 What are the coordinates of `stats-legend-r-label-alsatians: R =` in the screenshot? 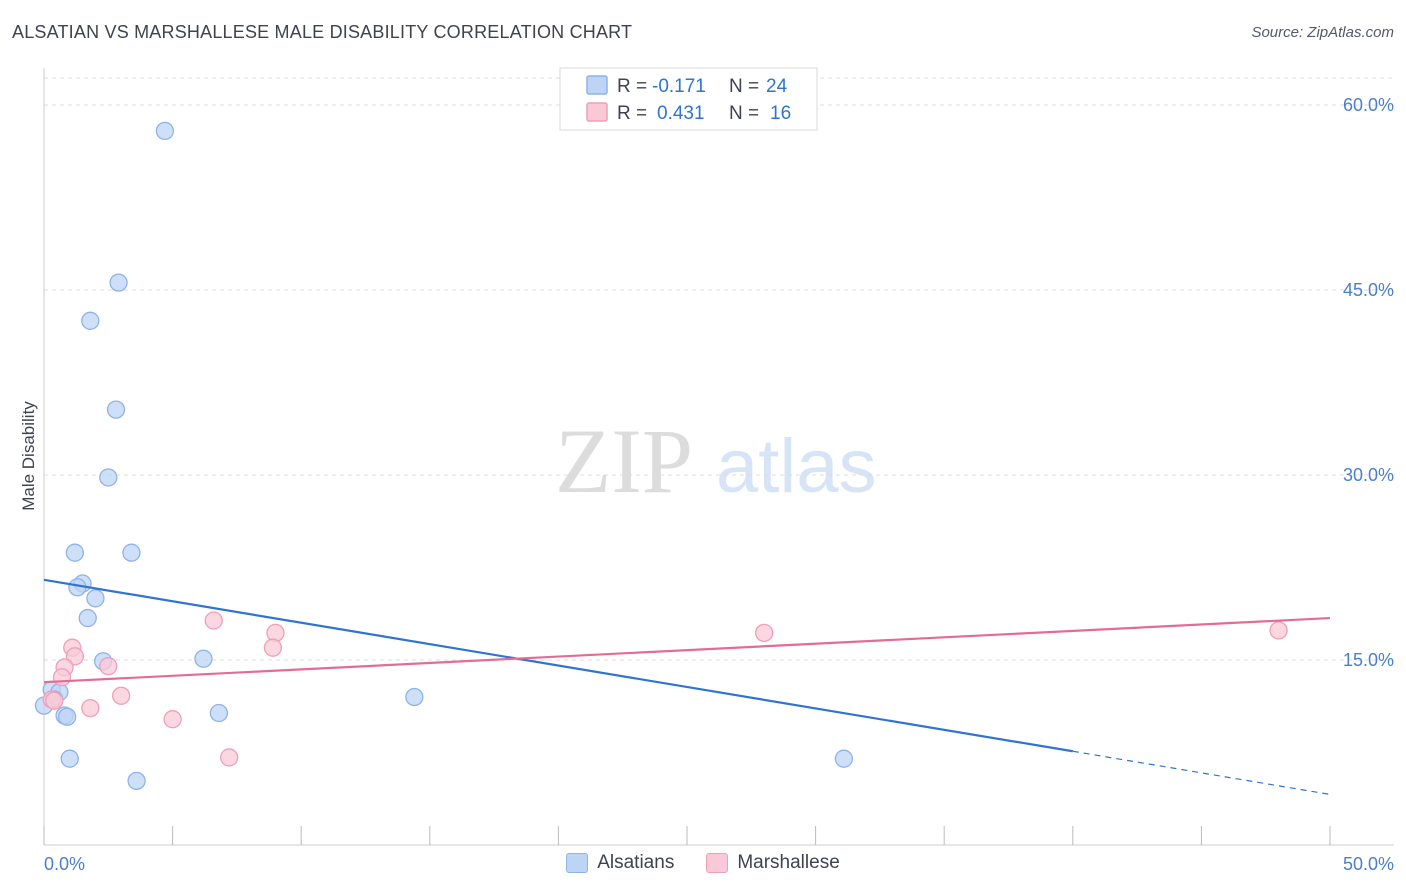 It's located at (632, 86).